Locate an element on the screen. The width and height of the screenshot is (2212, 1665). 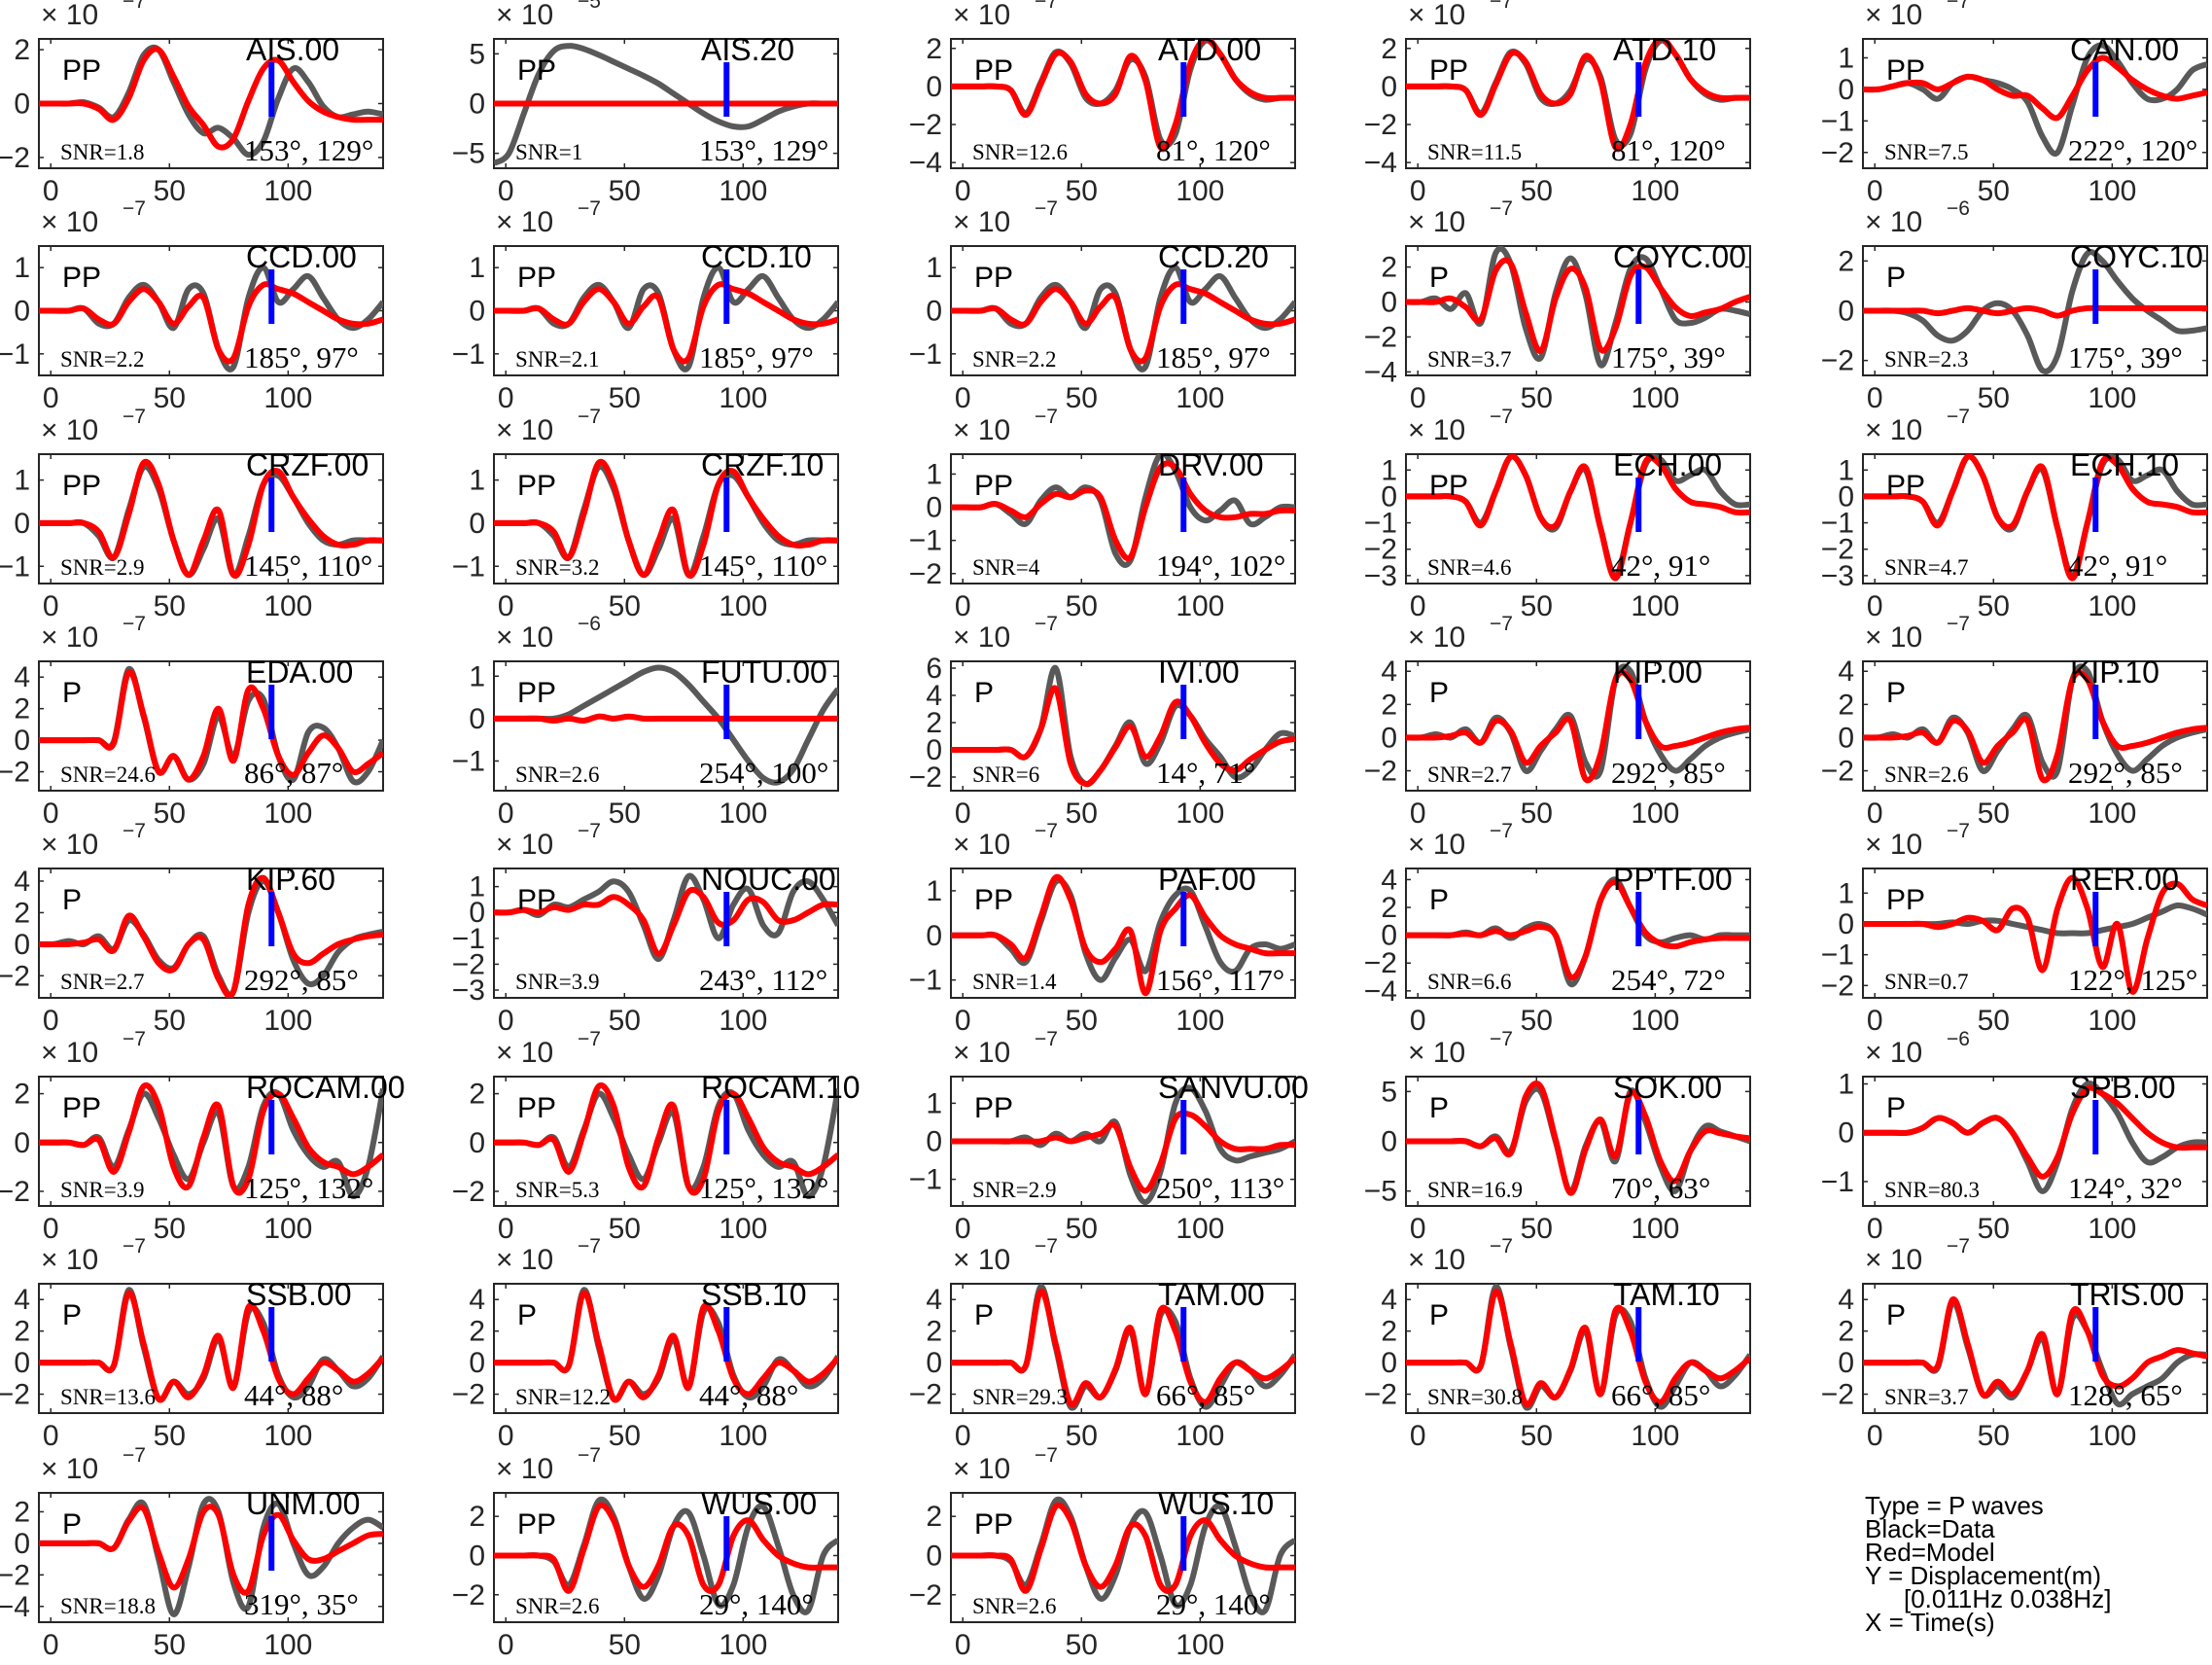
station-label: SPB.00 is located at coordinates (2123, 1087).